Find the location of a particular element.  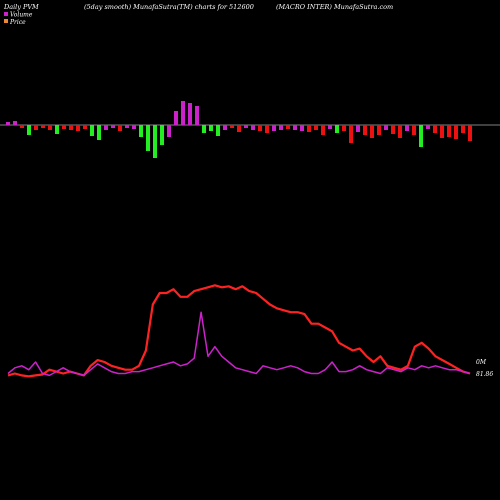

pvm-bars is located at coordinates (239, 129).